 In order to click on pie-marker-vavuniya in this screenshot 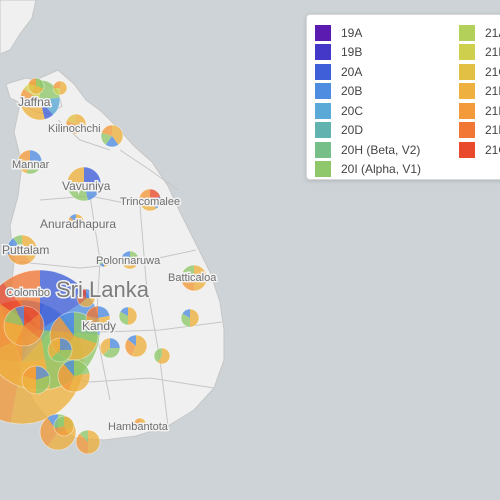, I will do `click(84, 184)`.